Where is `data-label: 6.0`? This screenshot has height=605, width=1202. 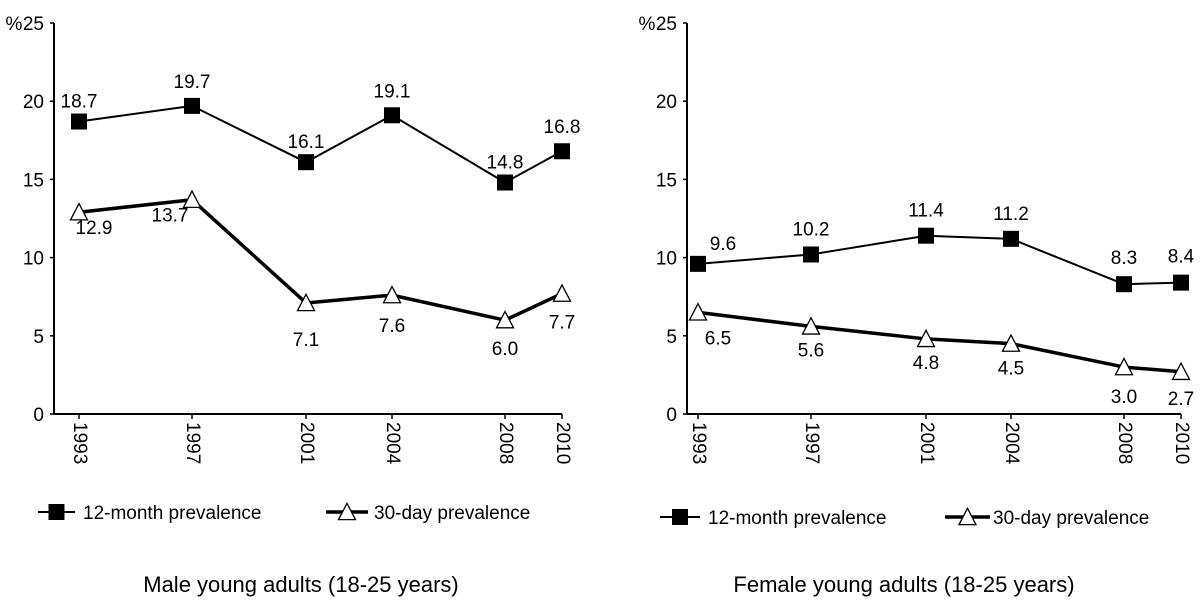 data-label: 6.0 is located at coordinates (505, 349).